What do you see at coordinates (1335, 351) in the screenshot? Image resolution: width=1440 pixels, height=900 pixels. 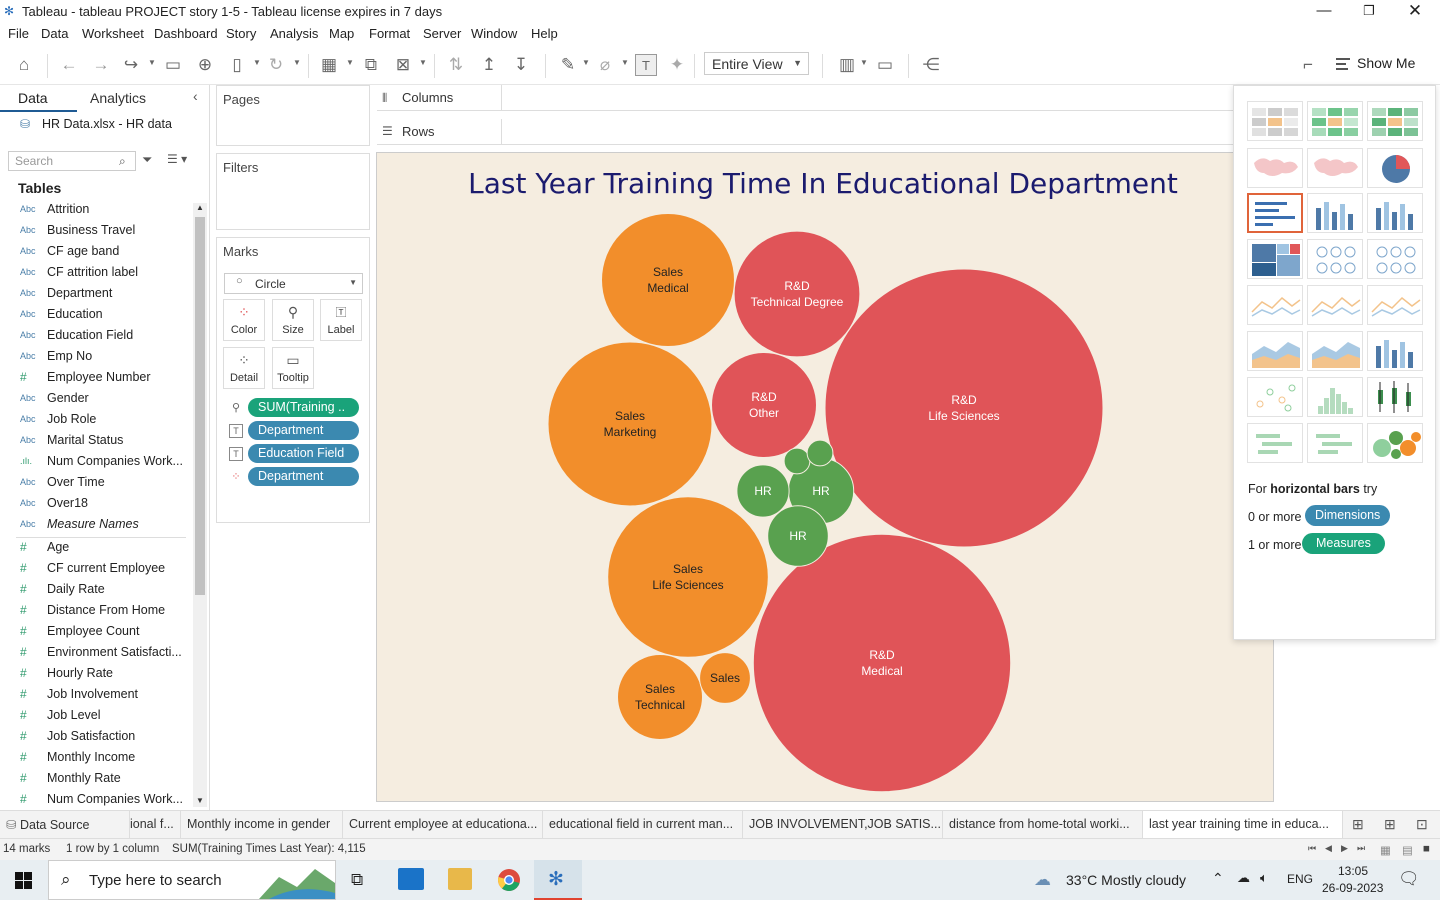 I see `chart-thumb-area-discrete-icon` at bounding box center [1335, 351].